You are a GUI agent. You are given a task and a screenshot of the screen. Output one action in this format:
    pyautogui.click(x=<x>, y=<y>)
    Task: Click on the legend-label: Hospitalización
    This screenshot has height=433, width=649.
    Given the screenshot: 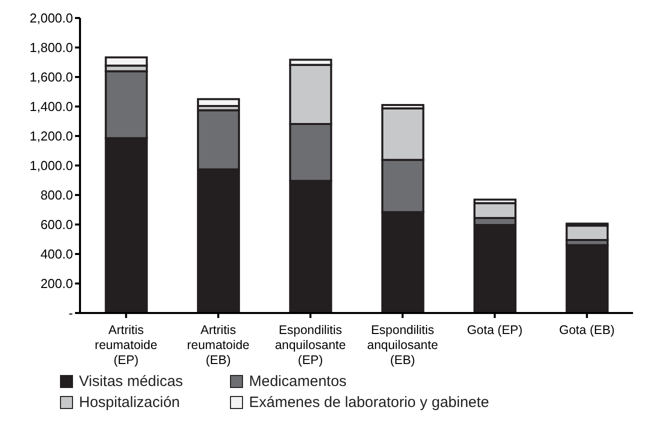 What is the action you would take?
    pyautogui.click(x=129, y=402)
    